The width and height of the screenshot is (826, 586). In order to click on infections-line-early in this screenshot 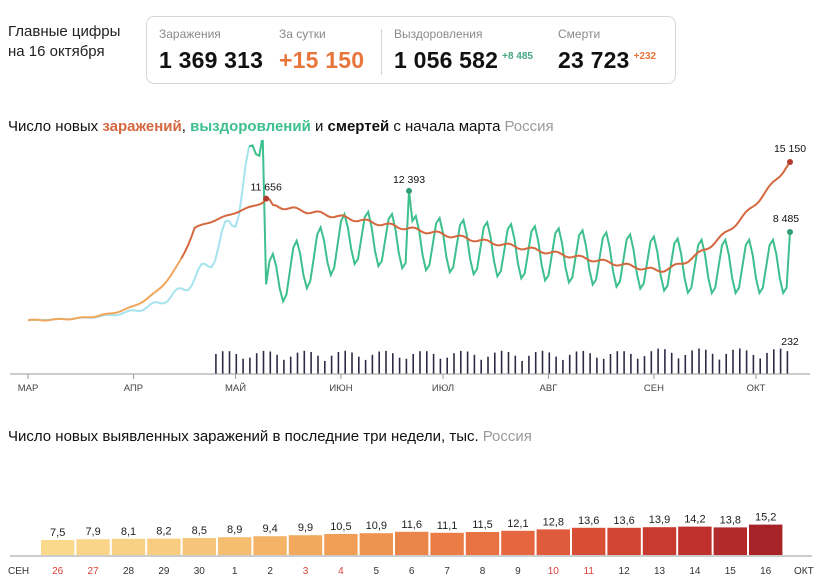, I will do `click(104, 290)`.